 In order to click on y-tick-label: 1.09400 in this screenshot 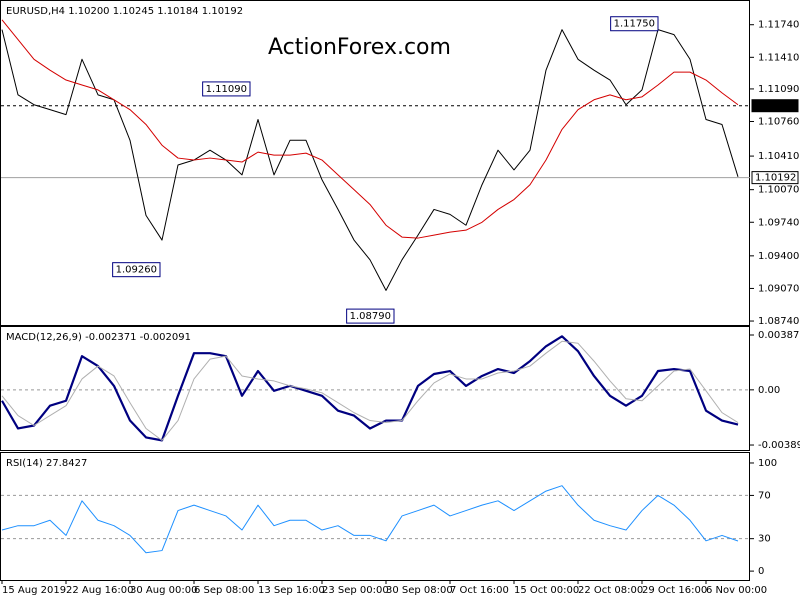, I will do `click(778, 256)`.